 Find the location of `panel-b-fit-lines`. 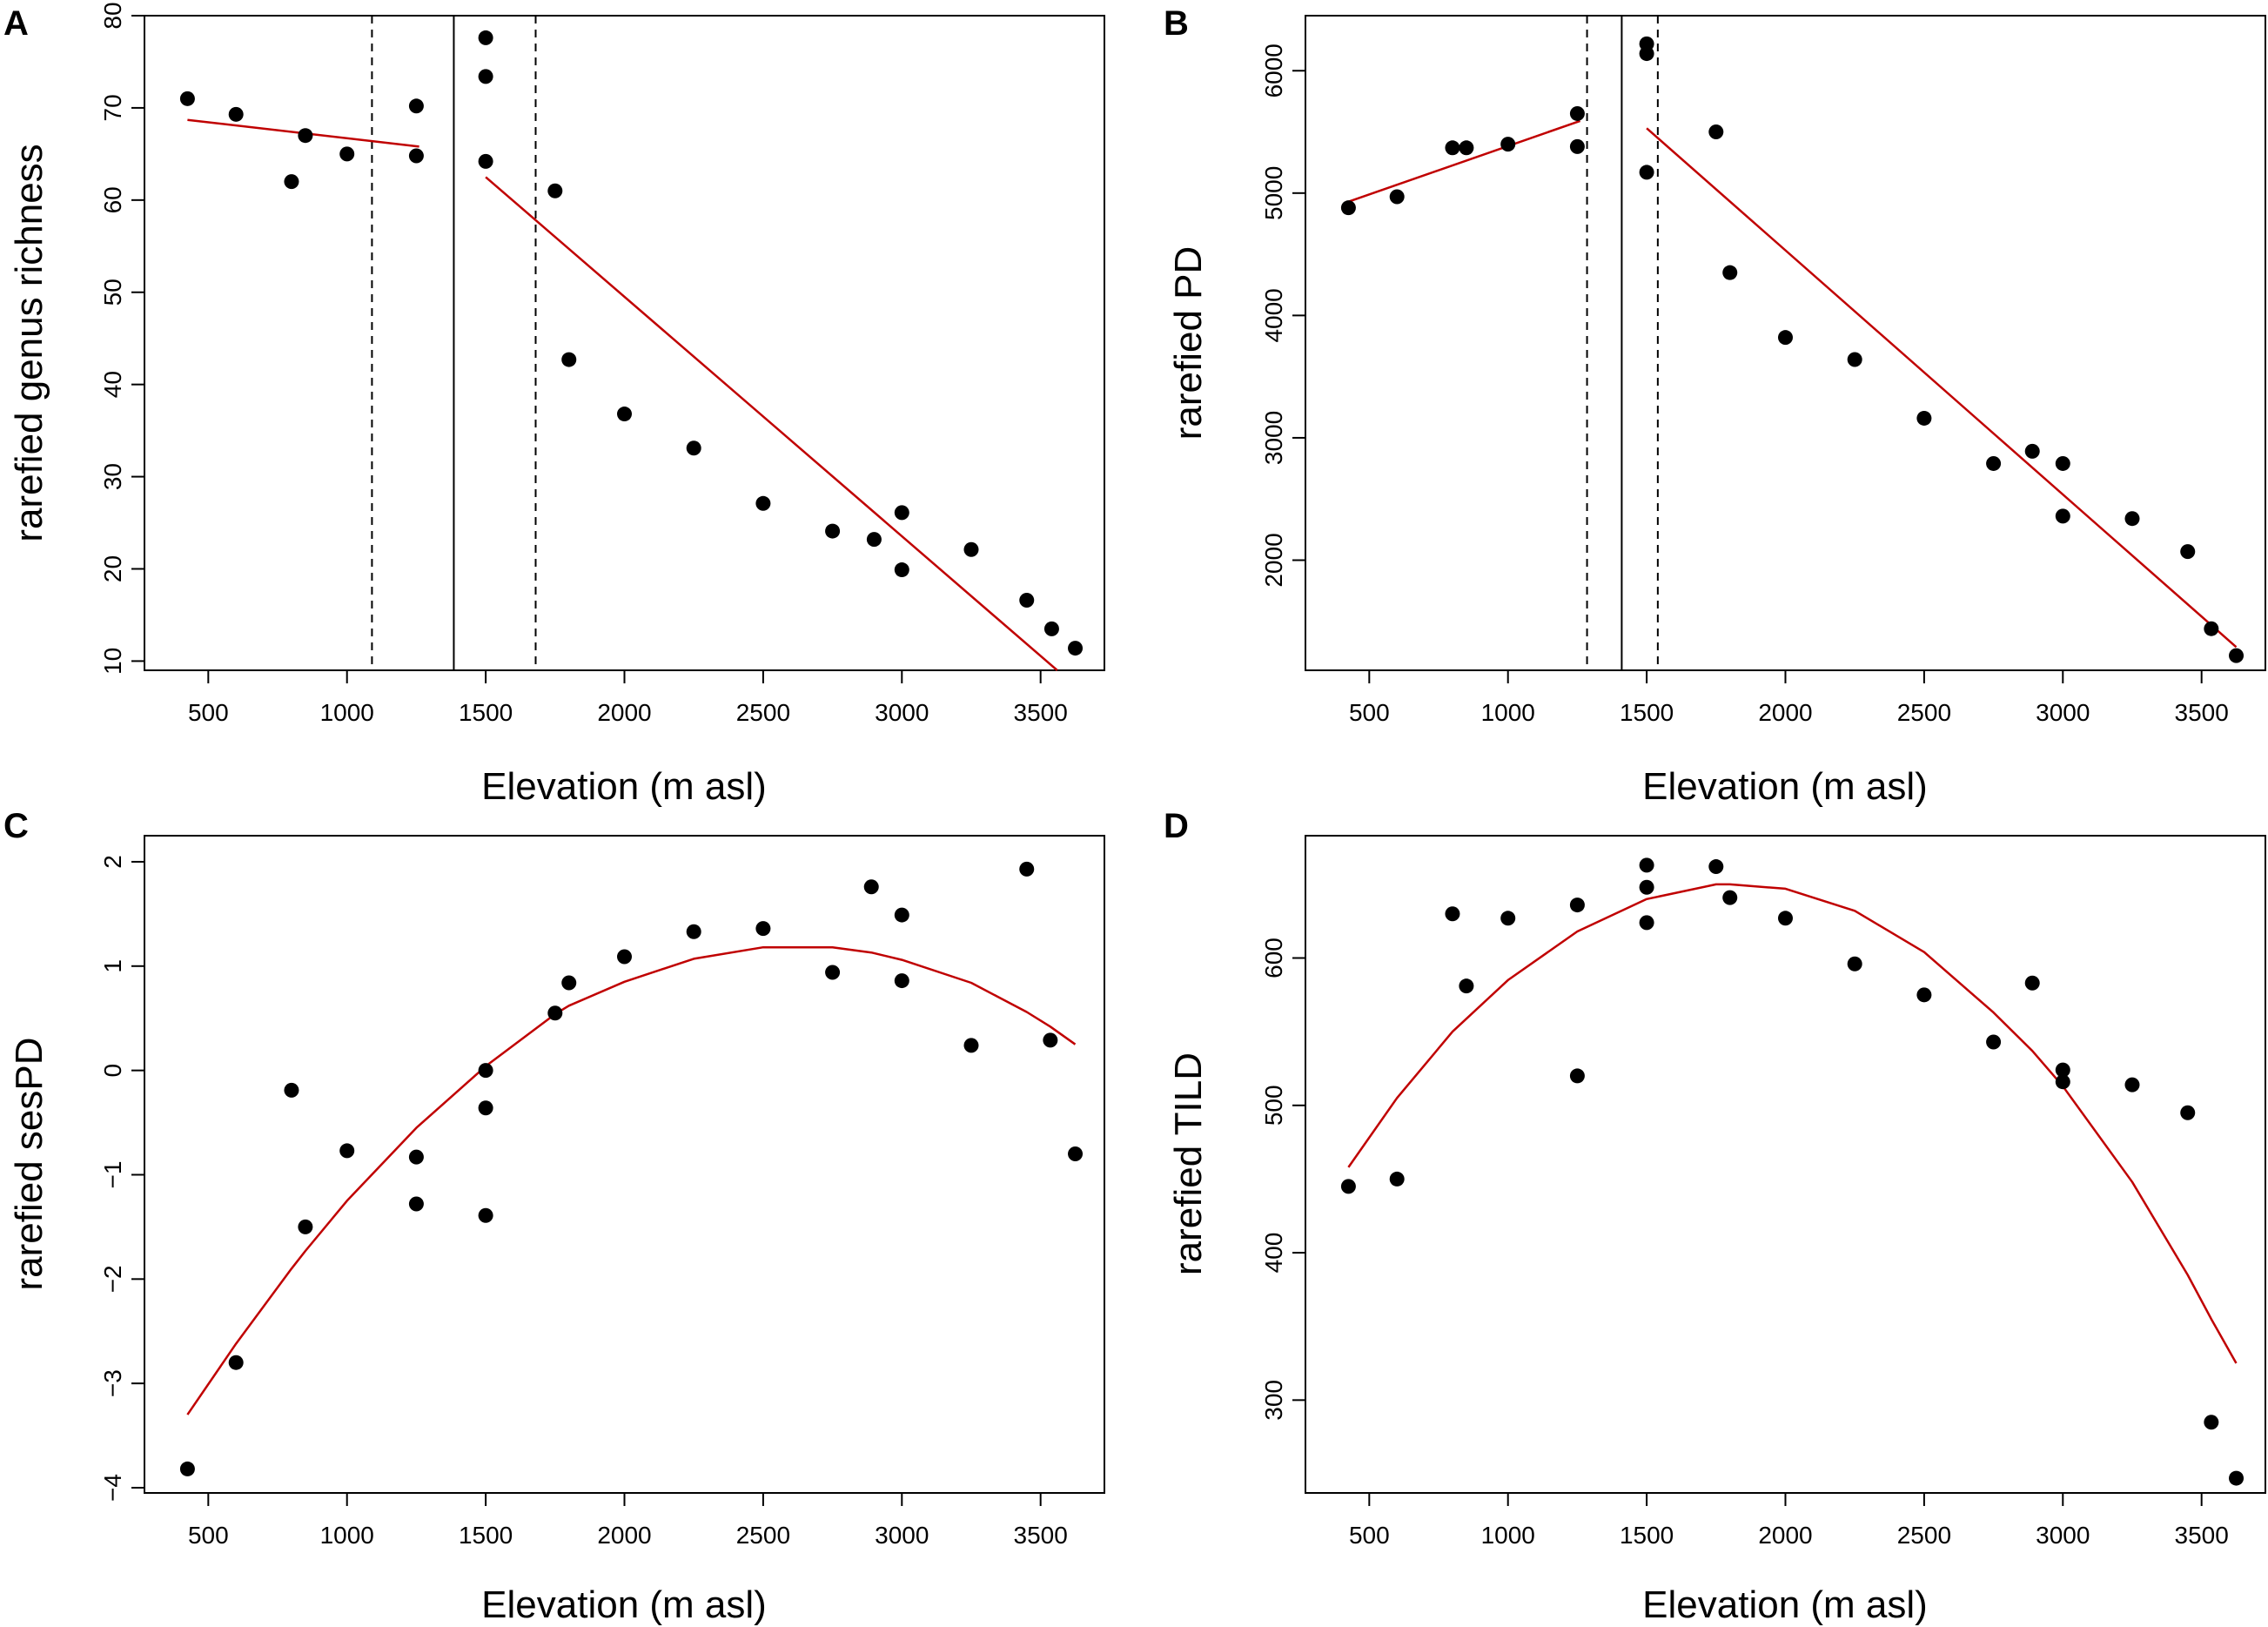

panel-b-fit-lines is located at coordinates (1792, 384).